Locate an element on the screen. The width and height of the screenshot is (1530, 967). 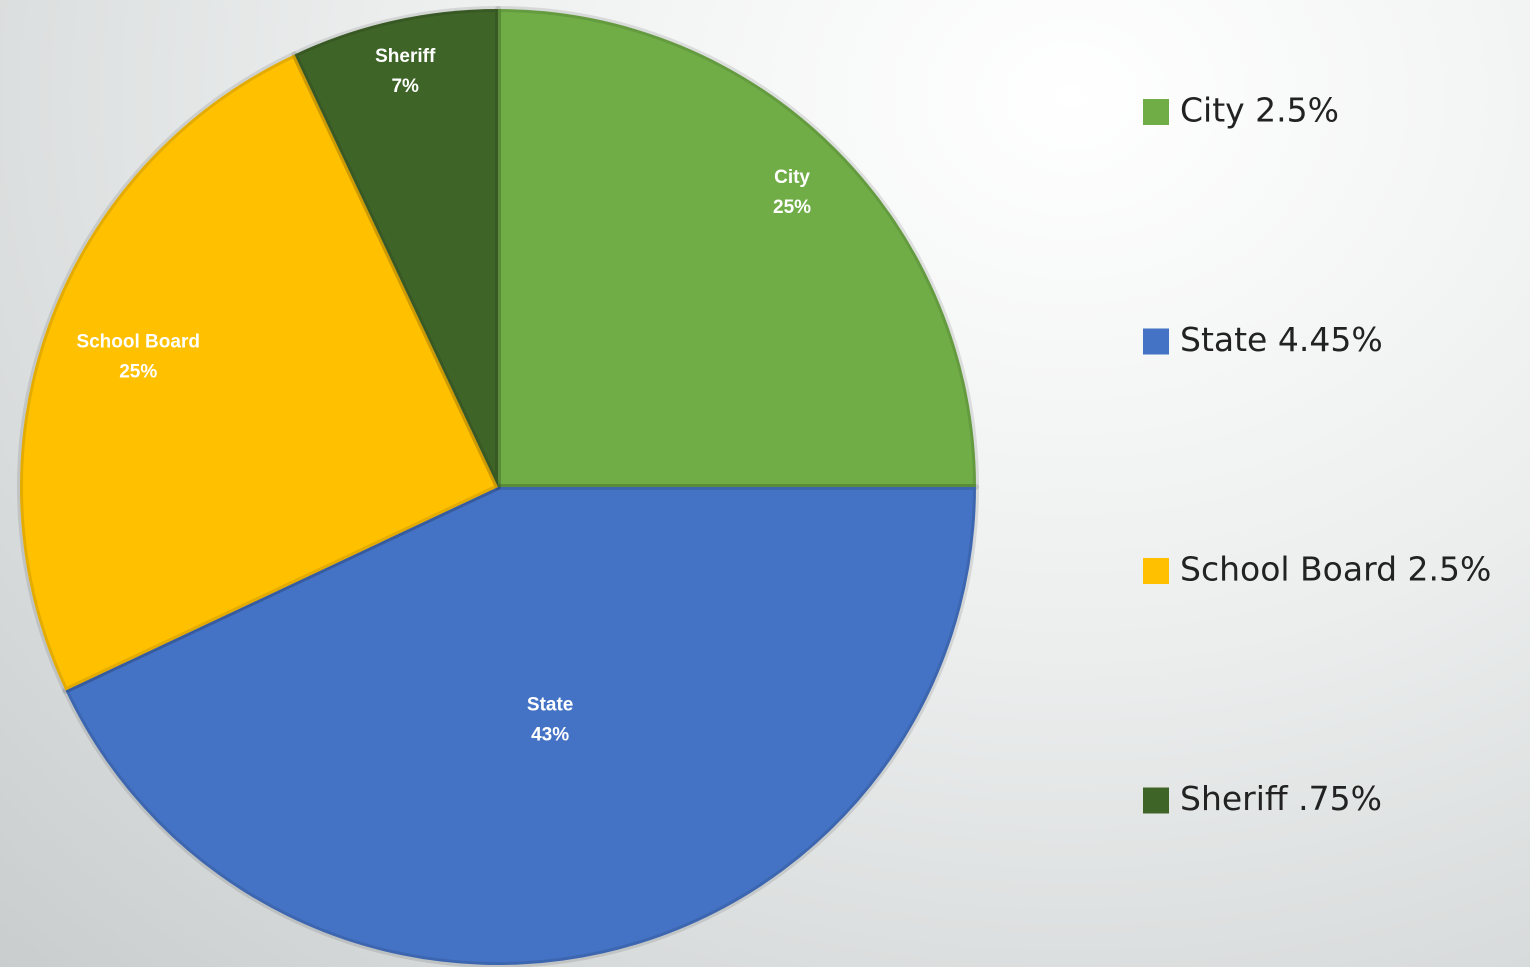
slice-value-label: 7% is located at coordinates (405, 86).